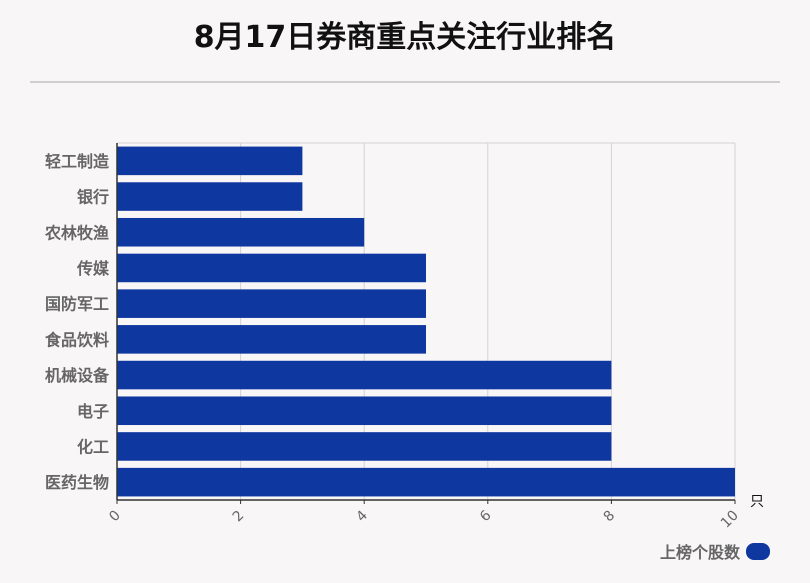 This screenshot has height=583, width=810. I want to click on y-category-label: 化工, so click(93, 446).